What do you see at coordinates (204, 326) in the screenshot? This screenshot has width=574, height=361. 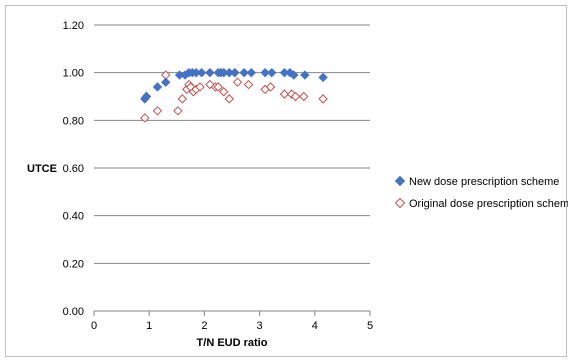 I see `x-tick-label: 2` at bounding box center [204, 326].